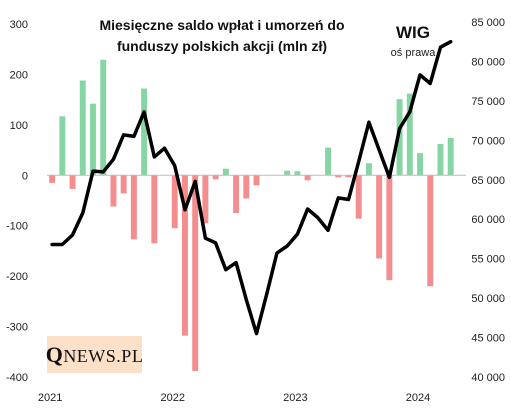  Describe the element at coordinates (488, 299) in the screenshot. I see `y-right-tick-label: 50 000` at that location.